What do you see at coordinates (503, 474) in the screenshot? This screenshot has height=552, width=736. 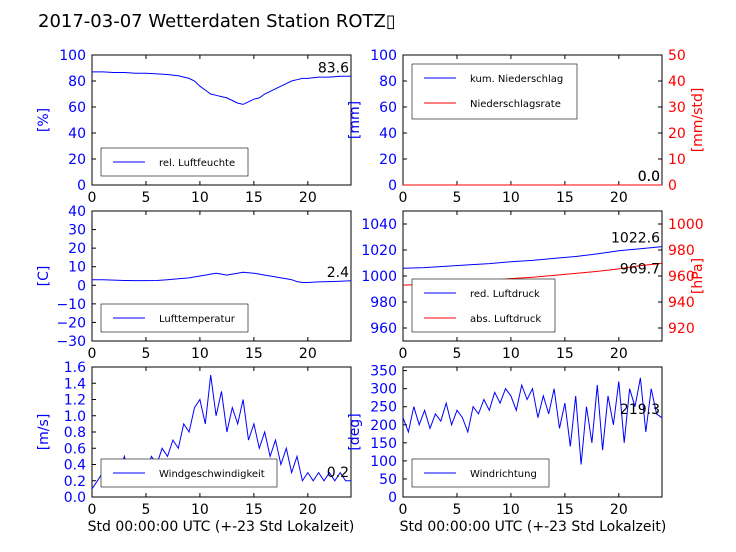 I see `legend-label: Windrichtung` at bounding box center [503, 474].